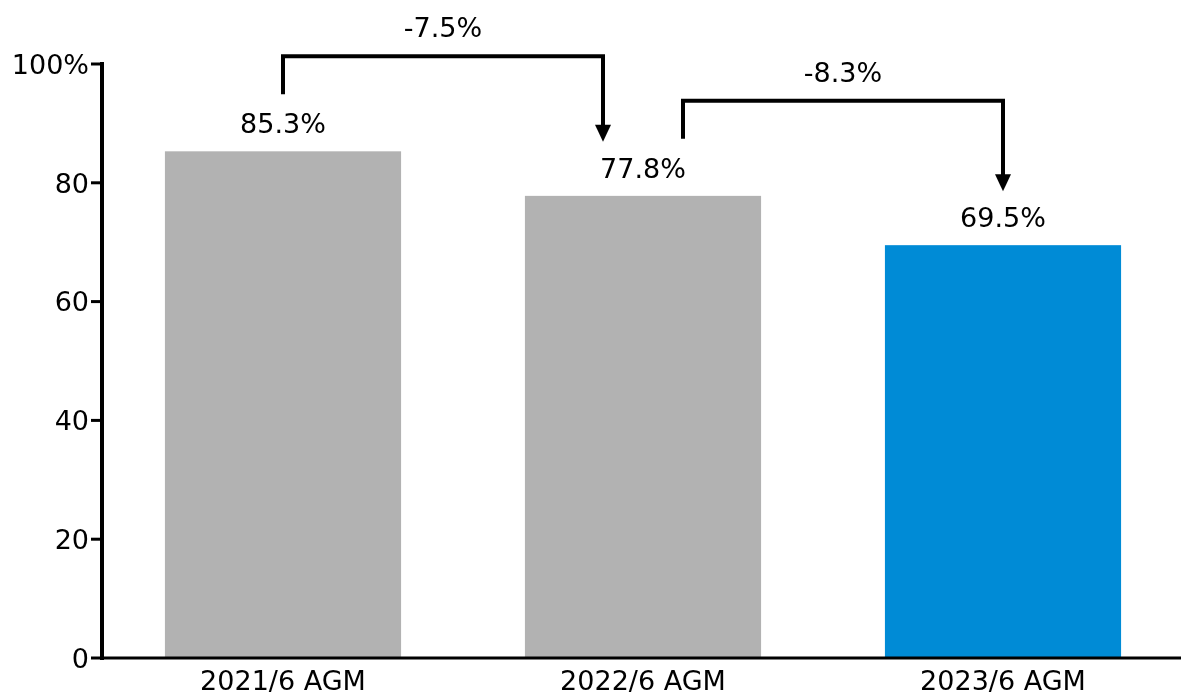  Describe the element at coordinates (71, 183) in the screenshot. I see `y-tick-label: 80` at that location.